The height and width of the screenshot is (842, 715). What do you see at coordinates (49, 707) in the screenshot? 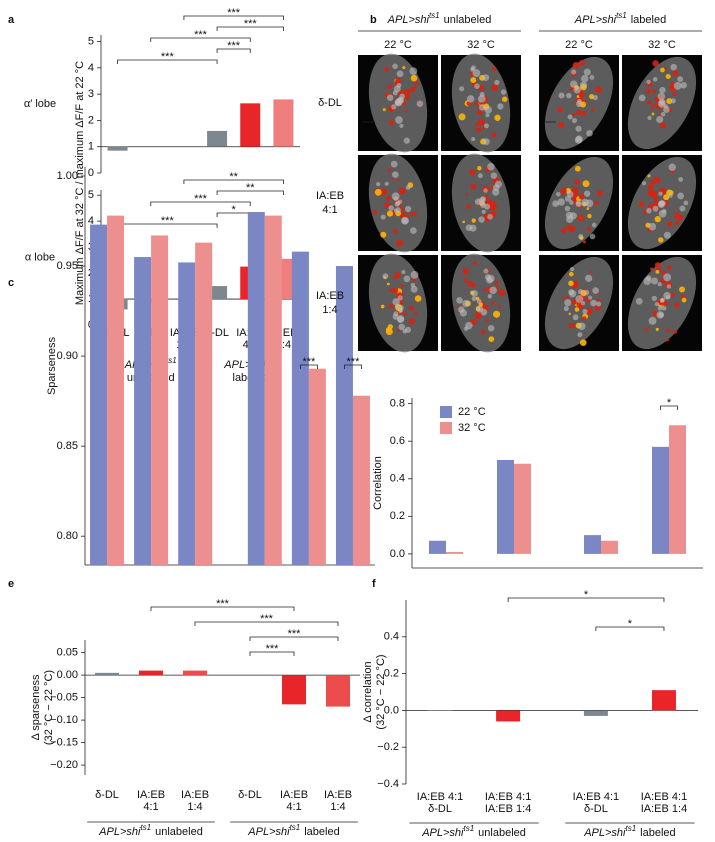
I see `y-axis-label: (32 °C − 22 °C)` at bounding box center [49, 707].